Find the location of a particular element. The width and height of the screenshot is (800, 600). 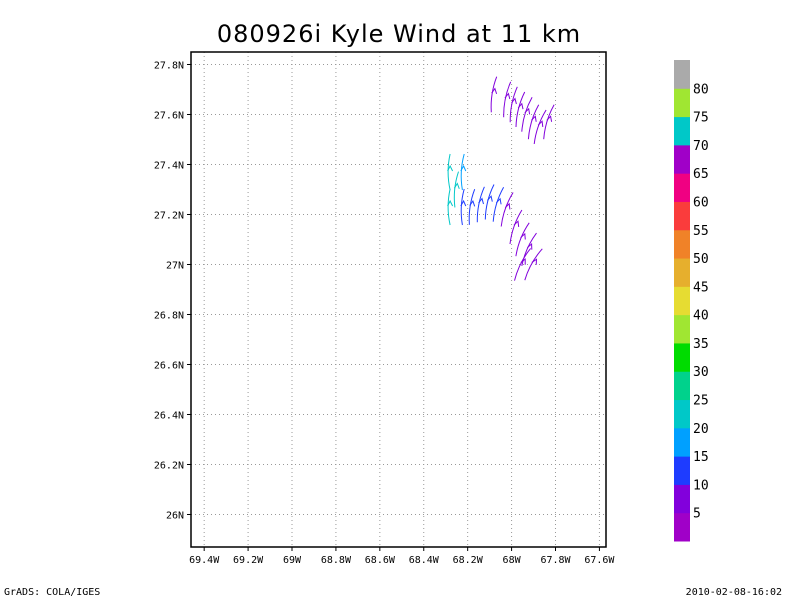

y-tick-label: 27.6N is located at coordinates (169, 116).